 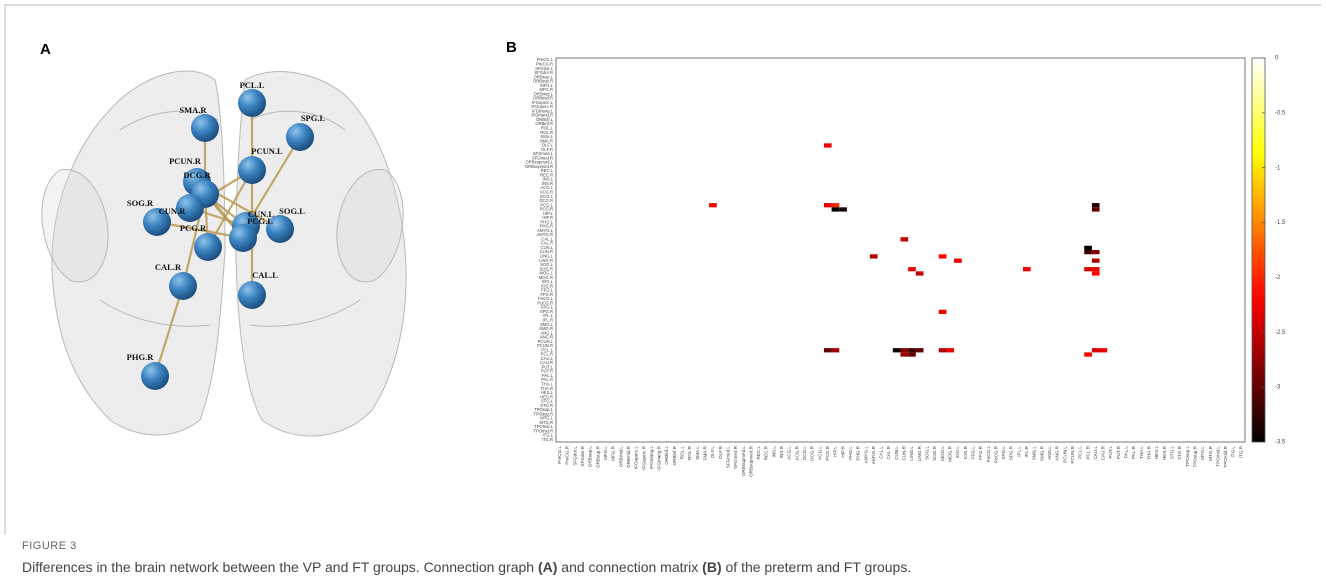 What do you see at coordinates (546, 260) in the screenshot?
I see `y-tick-label: LING.R` at bounding box center [546, 260].